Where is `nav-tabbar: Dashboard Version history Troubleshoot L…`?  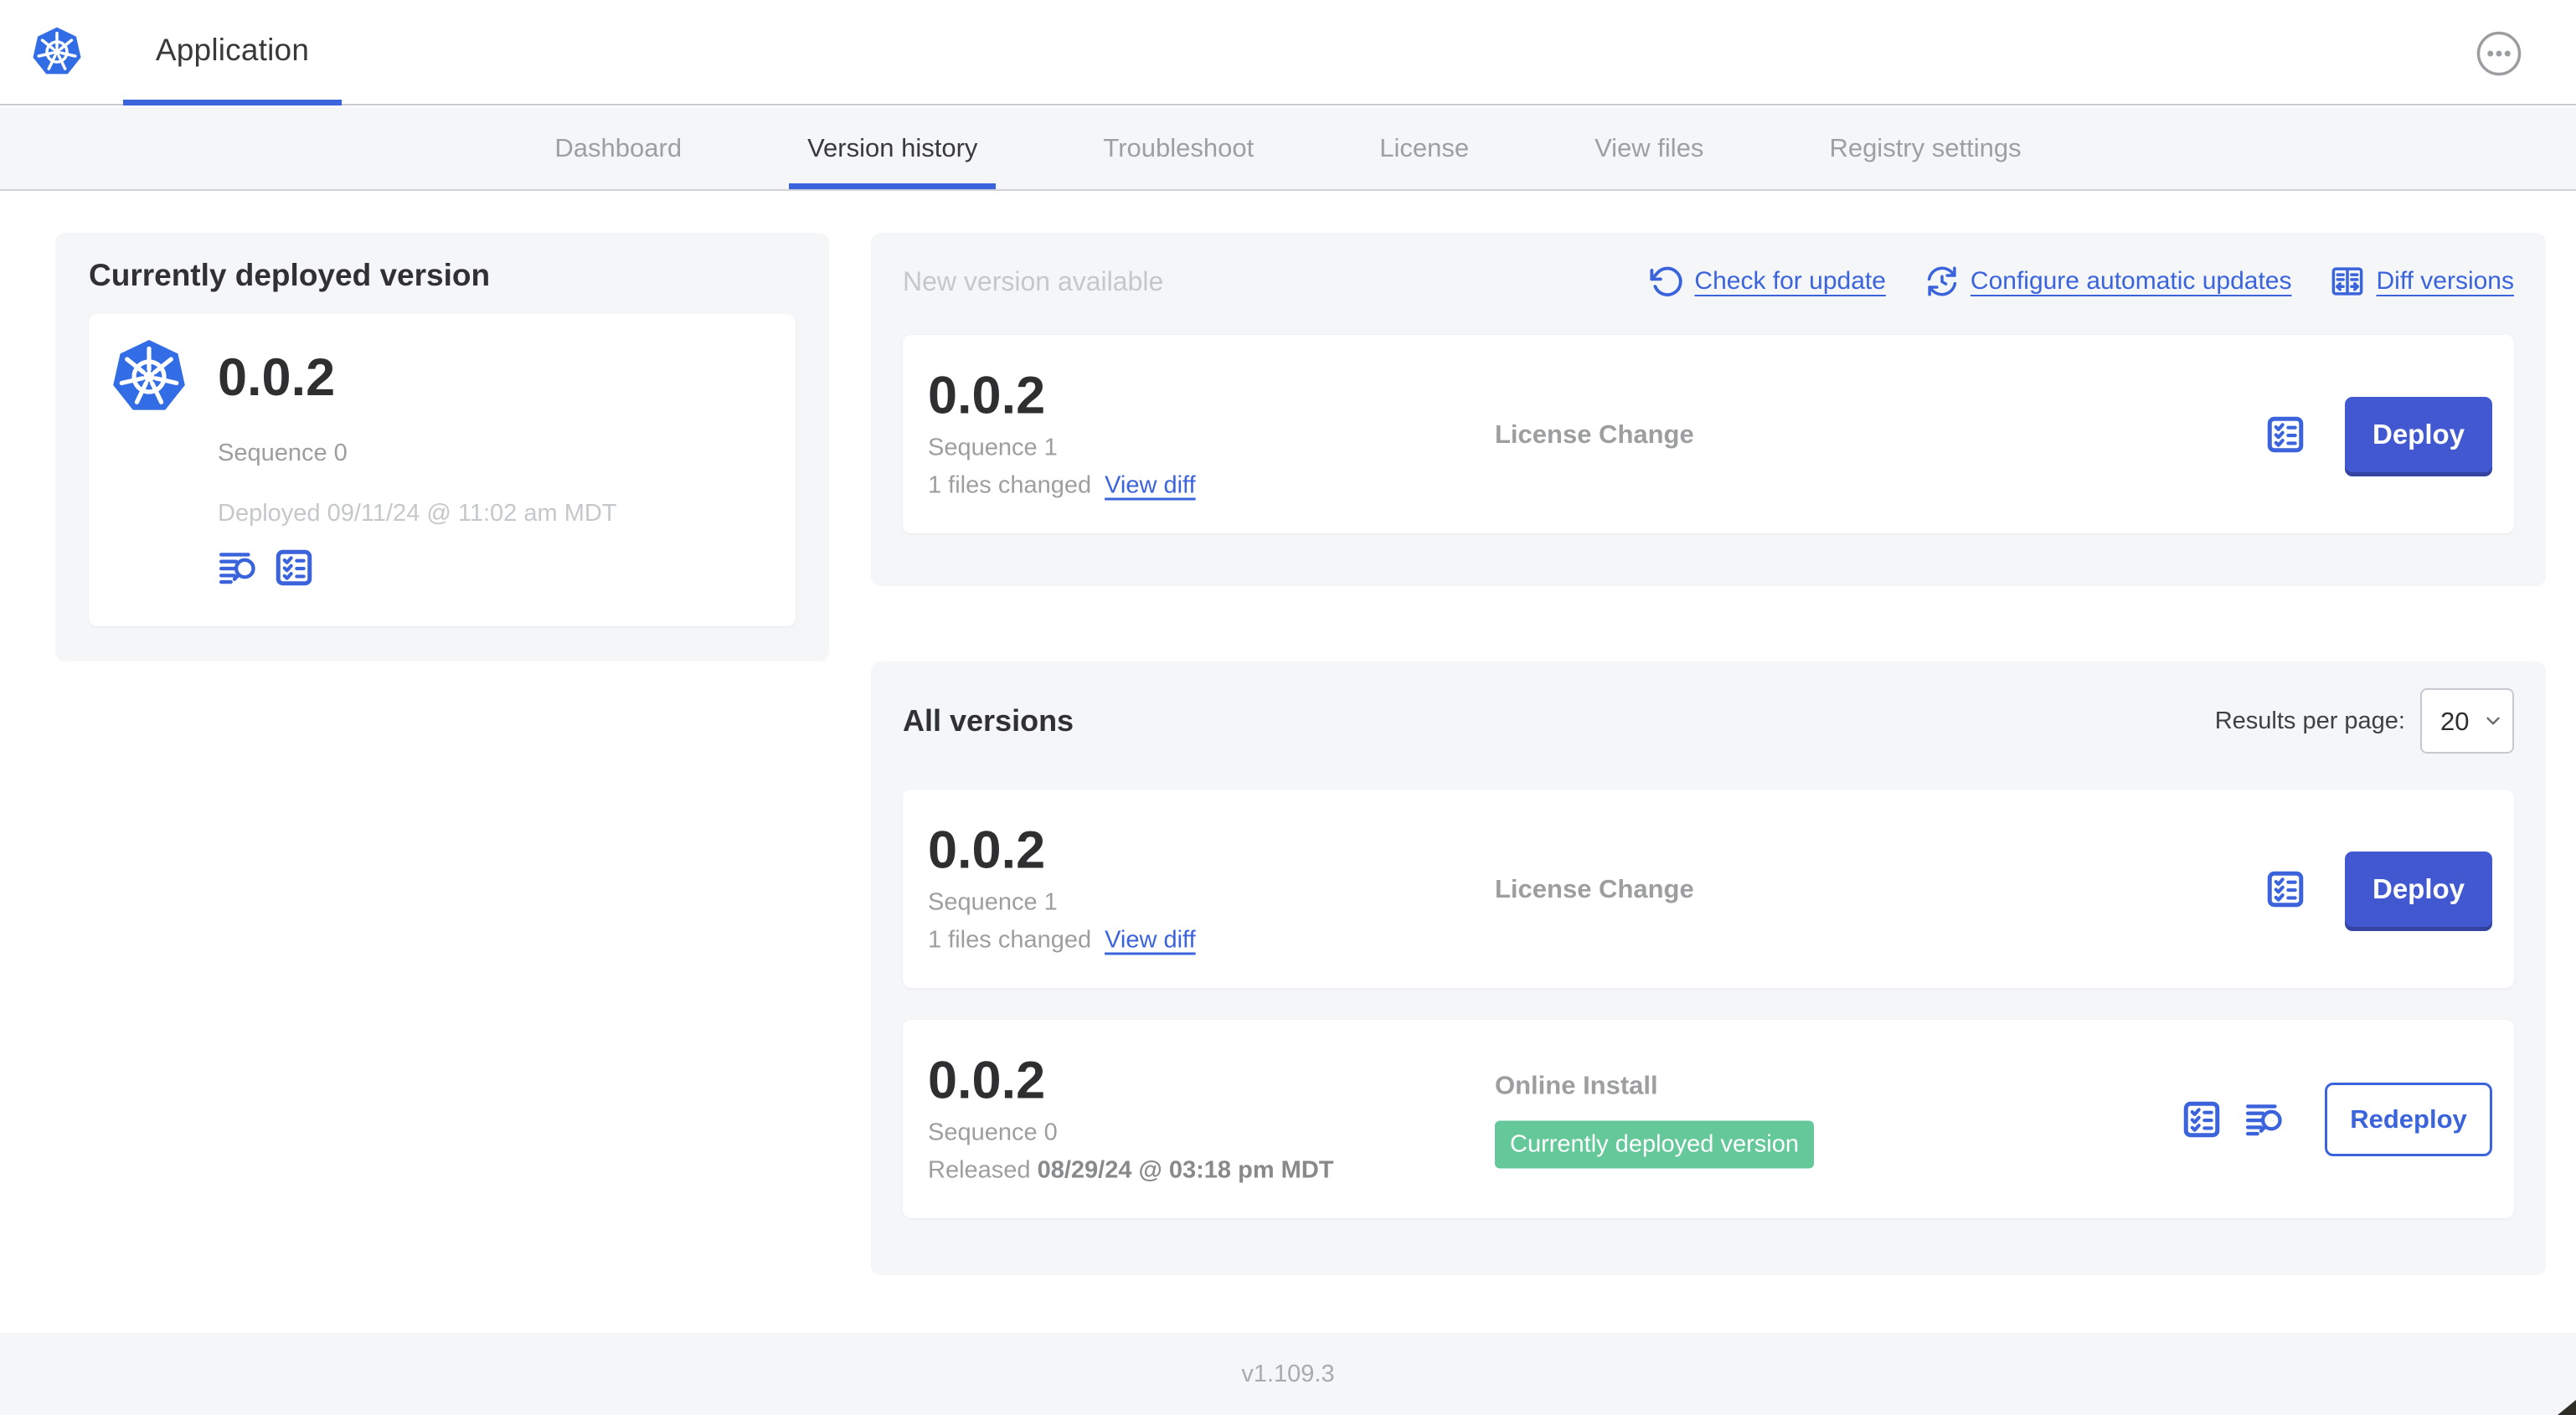 nav-tabbar: Dashboard Version history Troubleshoot L… is located at coordinates (1288, 149).